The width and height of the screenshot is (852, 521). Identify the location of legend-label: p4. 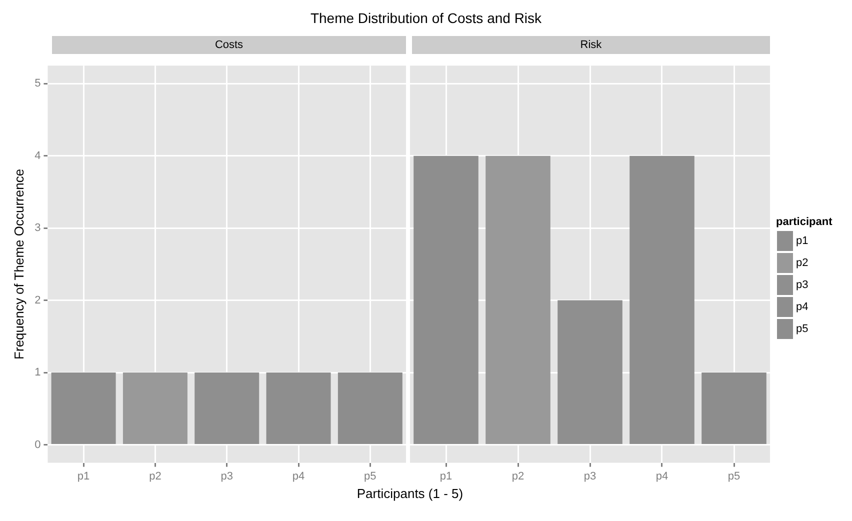
(802, 307).